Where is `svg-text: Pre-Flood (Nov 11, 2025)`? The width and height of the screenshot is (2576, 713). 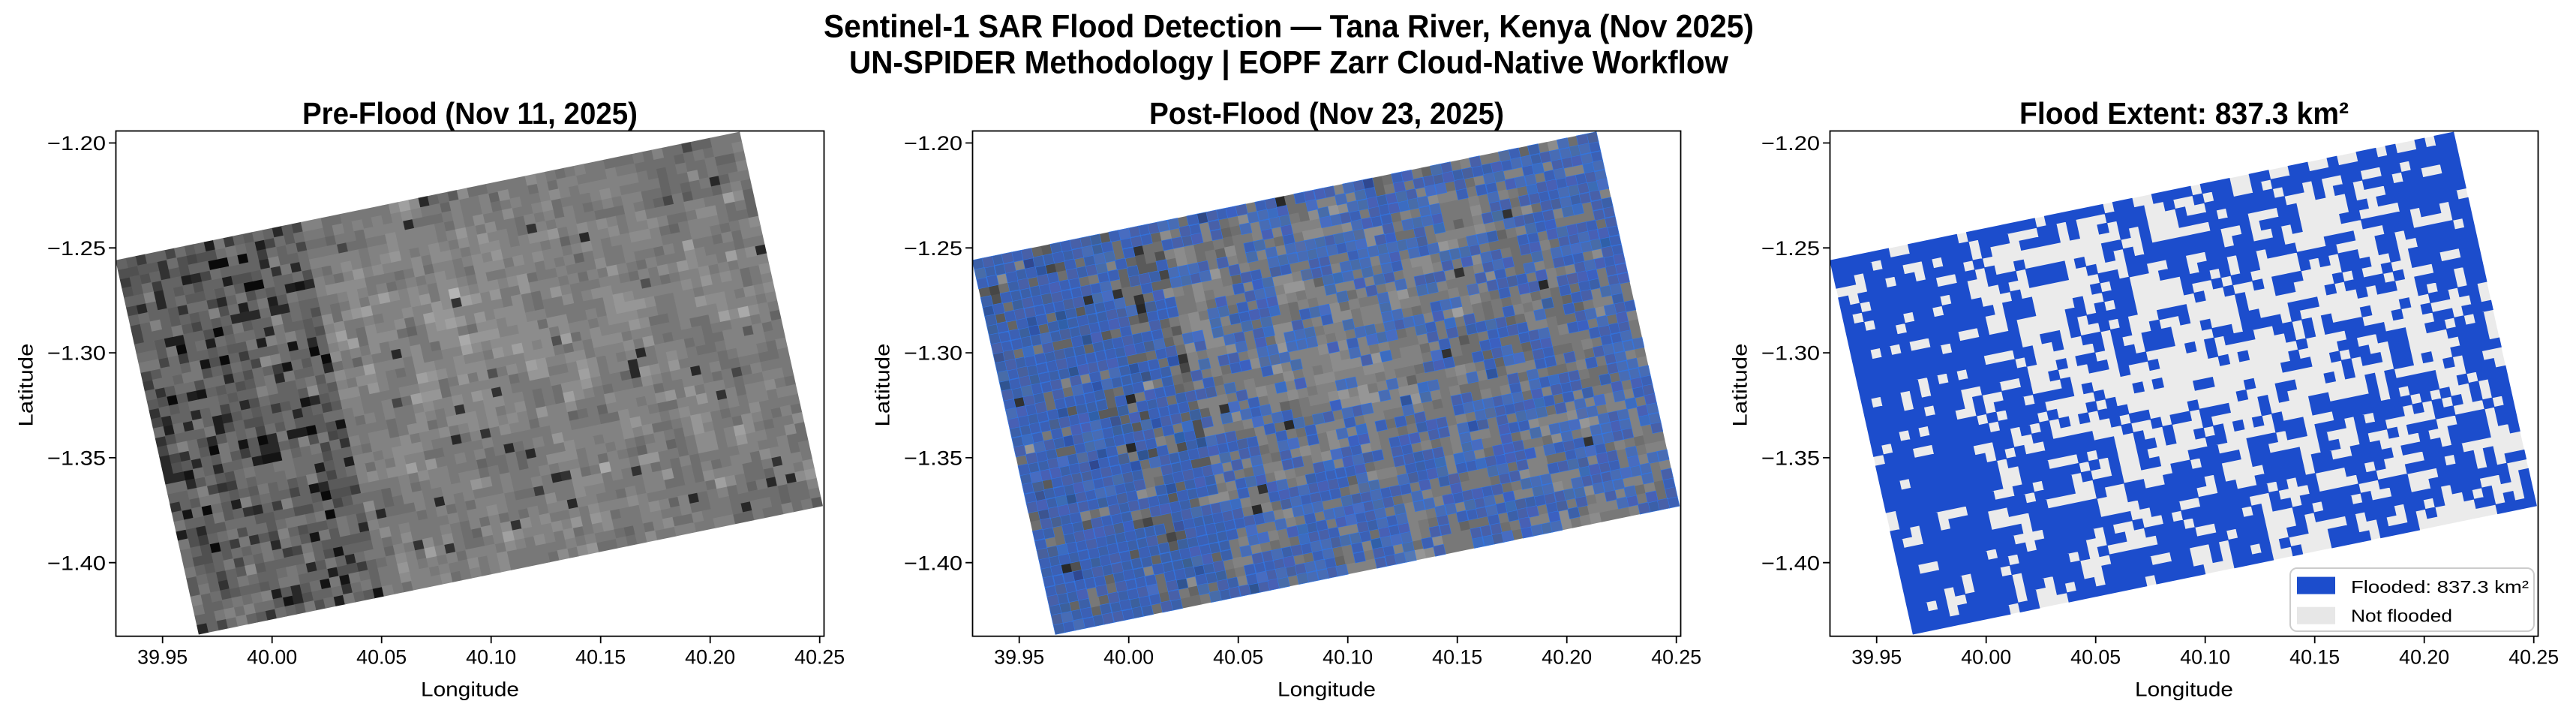
svg-text: Pre-Flood (Nov 11, 2025) is located at coordinates (470, 113).